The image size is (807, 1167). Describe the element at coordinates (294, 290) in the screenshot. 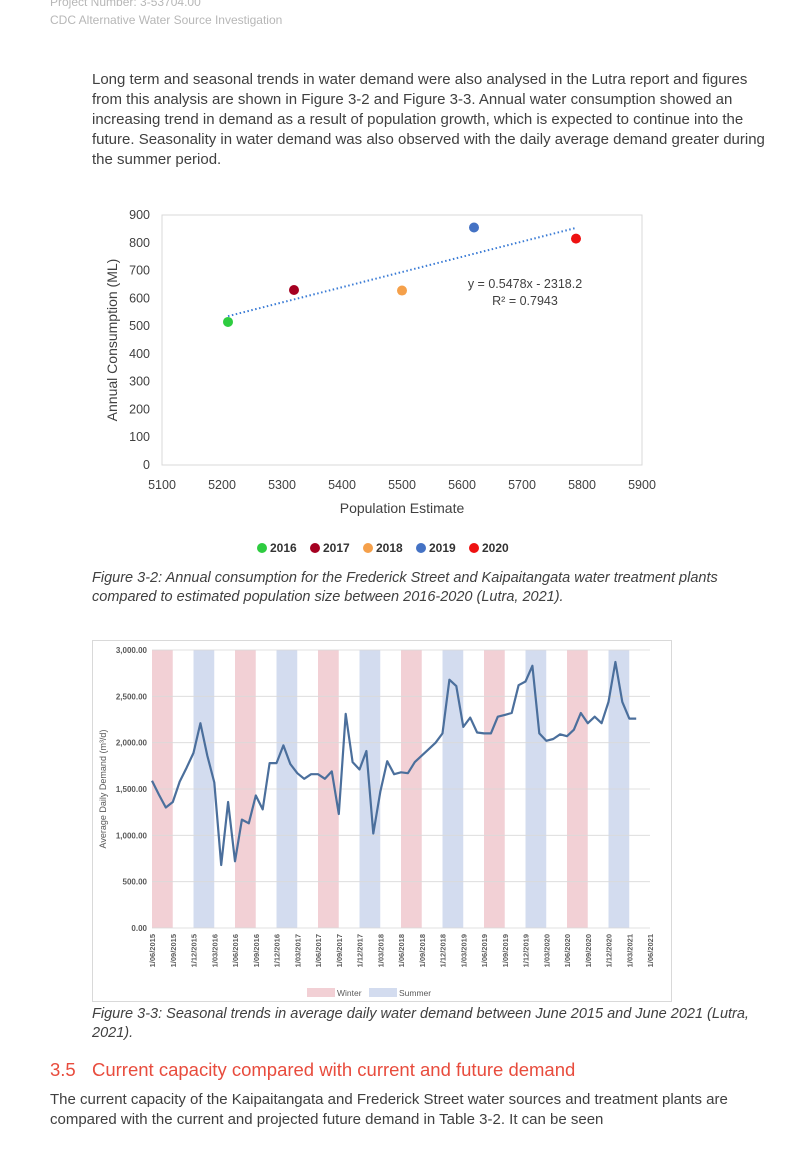

I see `data-point-2017` at that location.